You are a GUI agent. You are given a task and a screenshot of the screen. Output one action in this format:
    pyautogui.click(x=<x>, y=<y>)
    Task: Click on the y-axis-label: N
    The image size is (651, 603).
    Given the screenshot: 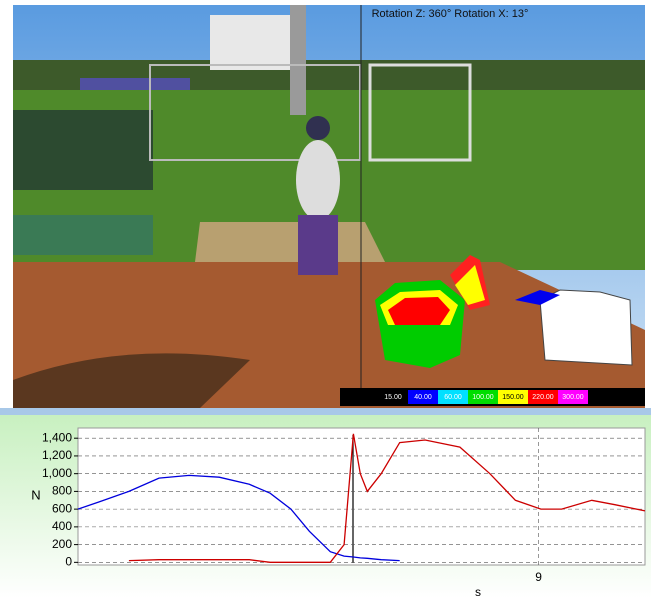 What is the action you would take?
    pyautogui.click(x=35, y=494)
    